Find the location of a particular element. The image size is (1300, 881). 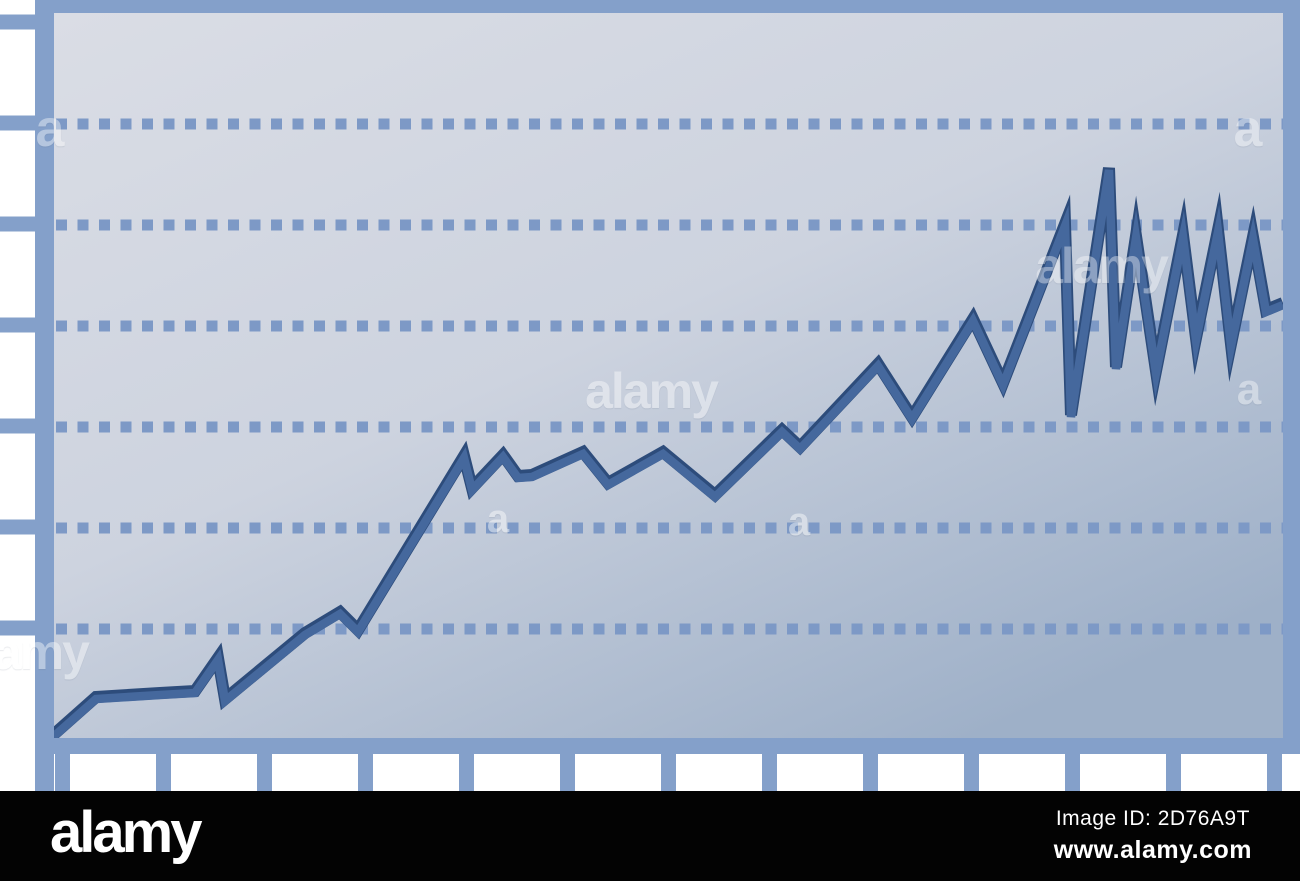

alamy-url-text: www.alamy.com is located at coordinates (1152, 850).